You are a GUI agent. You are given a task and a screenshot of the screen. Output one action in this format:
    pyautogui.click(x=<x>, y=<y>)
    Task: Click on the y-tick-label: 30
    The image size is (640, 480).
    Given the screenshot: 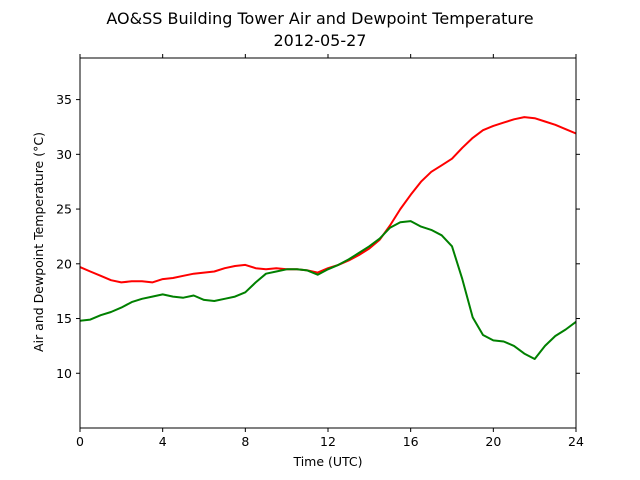 What is the action you would take?
    pyautogui.click(x=64, y=154)
    